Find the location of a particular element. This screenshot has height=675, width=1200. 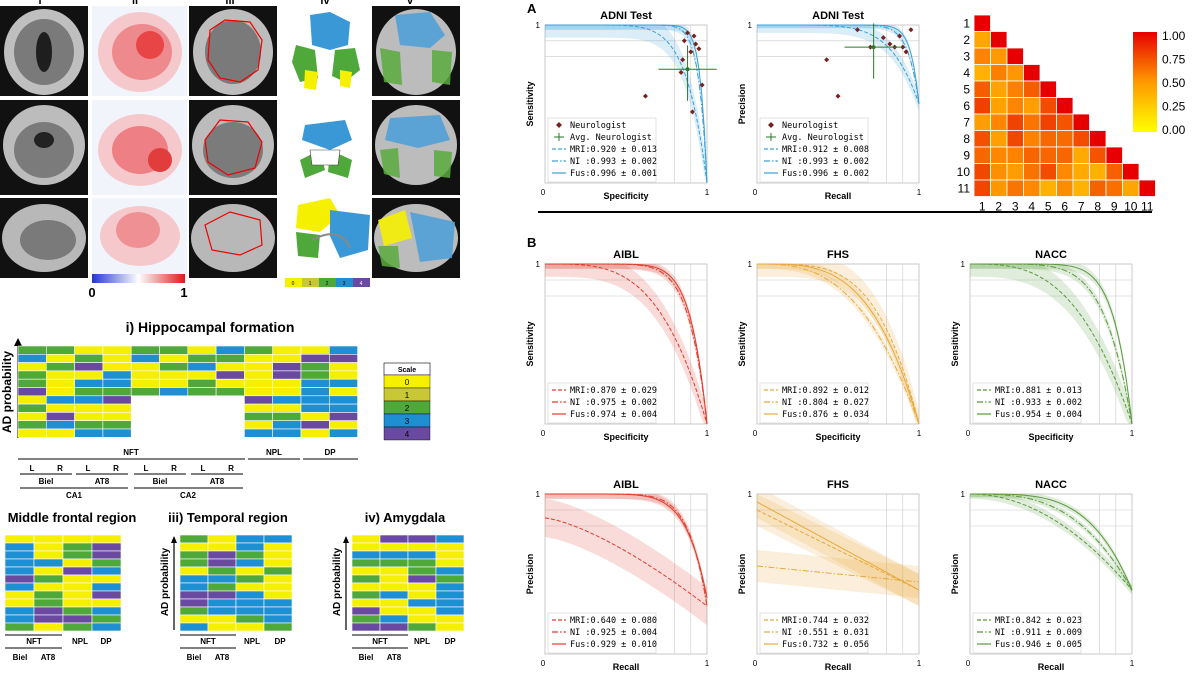

tp-col-dp: DP is located at coordinates (280, 641).